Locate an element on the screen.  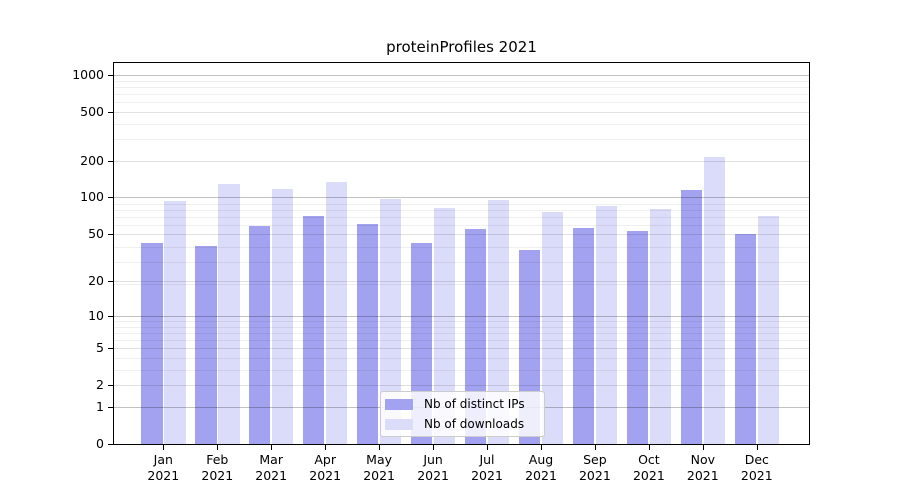
bar-ips-dec is located at coordinates (745, 338).